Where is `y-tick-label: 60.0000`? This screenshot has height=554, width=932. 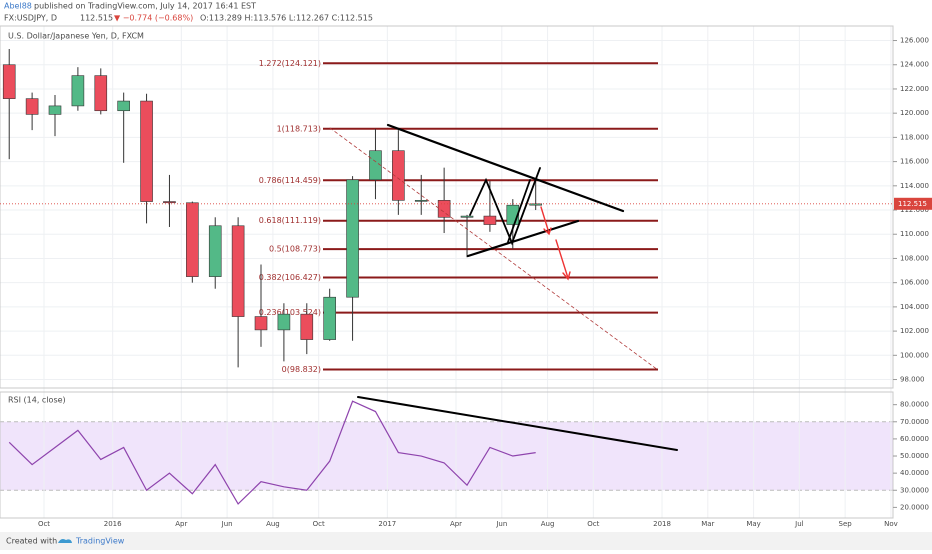
y-tick-label: 60.0000 is located at coordinates (914, 439).